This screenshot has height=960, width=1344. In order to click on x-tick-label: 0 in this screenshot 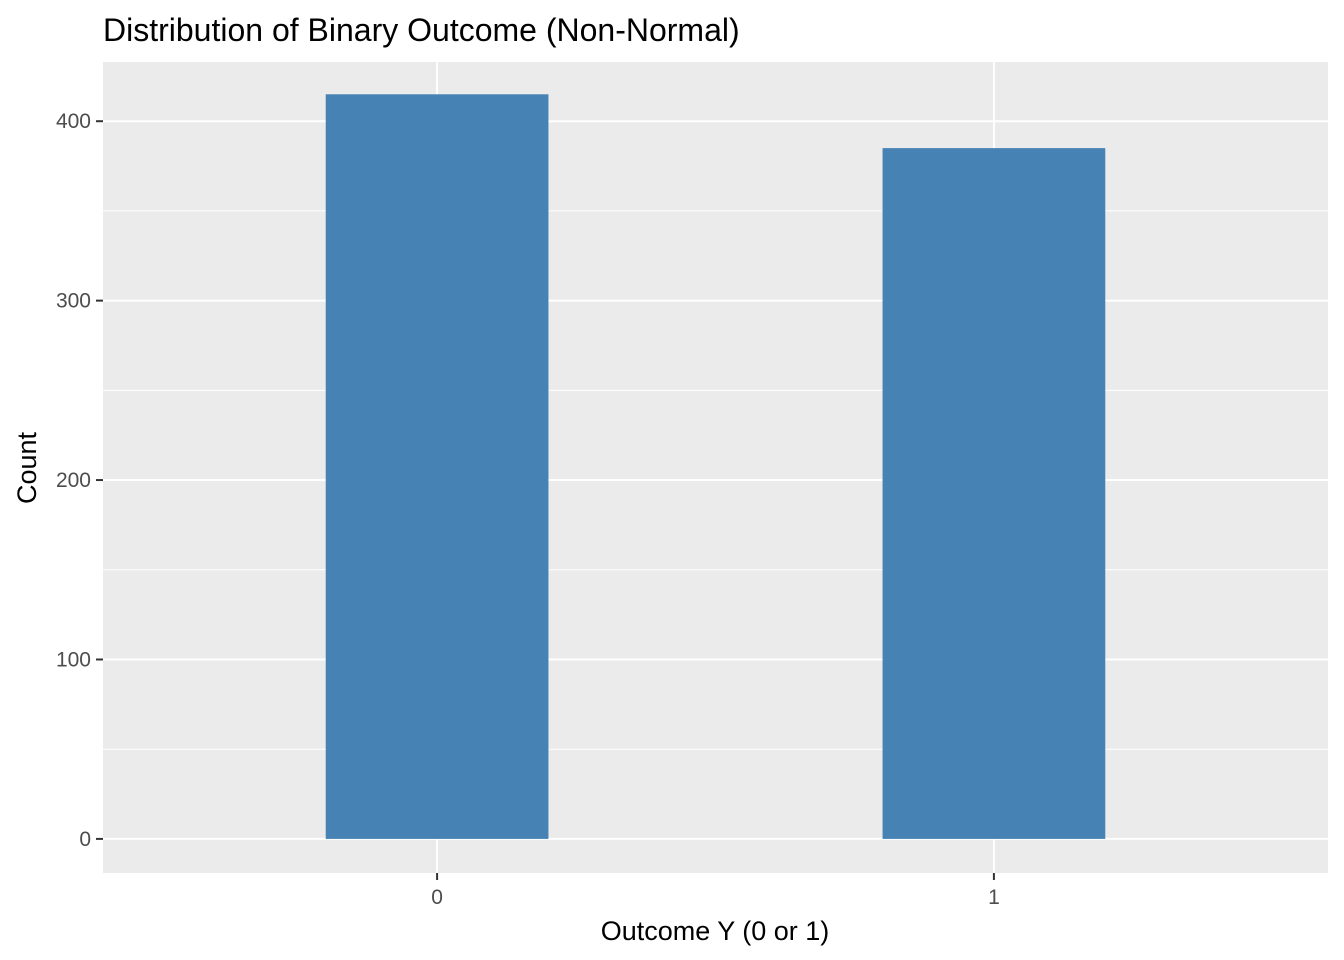, I will do `click(437, 897)`.